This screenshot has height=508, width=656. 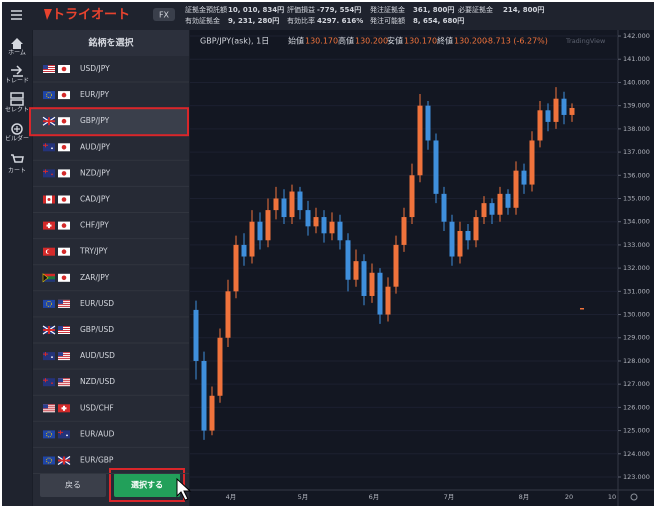 I want to click on nav-label: カート, so click(x=17, y=171).